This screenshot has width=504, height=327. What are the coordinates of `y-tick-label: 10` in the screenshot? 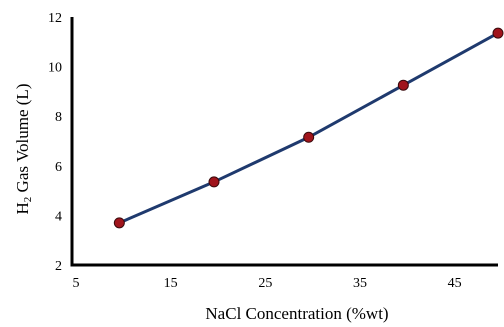 It's located at (55, 68).